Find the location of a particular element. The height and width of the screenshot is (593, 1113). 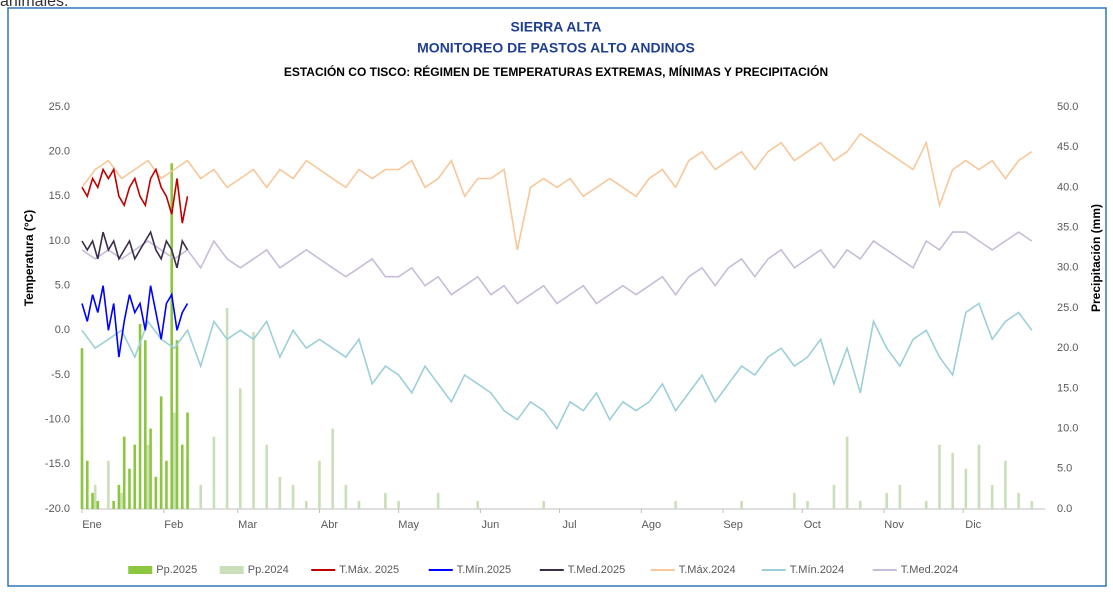

y-axis-title: Temperatura (°C) is located at coordinates (29, 258).